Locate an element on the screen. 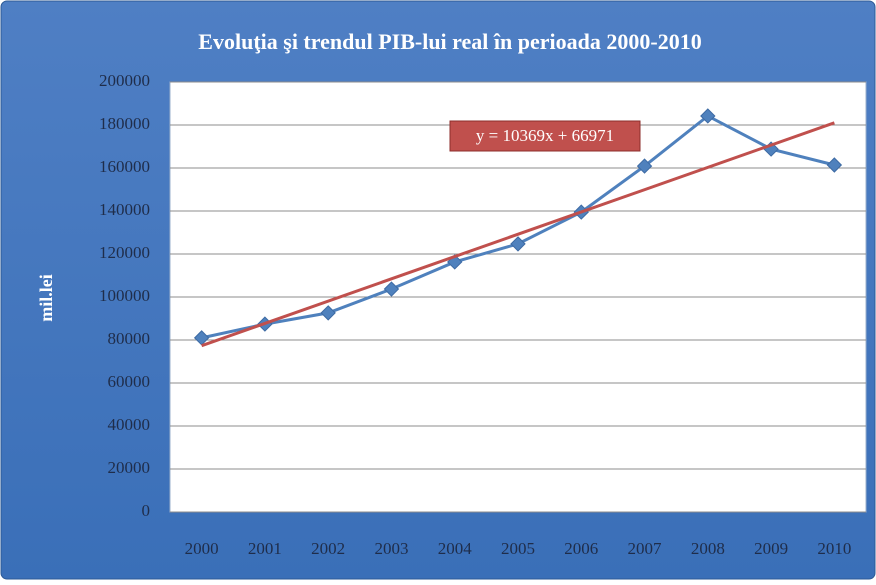 The image size is (876, 585). y-tick-label: 80000 is located at coordinates (129, 338).